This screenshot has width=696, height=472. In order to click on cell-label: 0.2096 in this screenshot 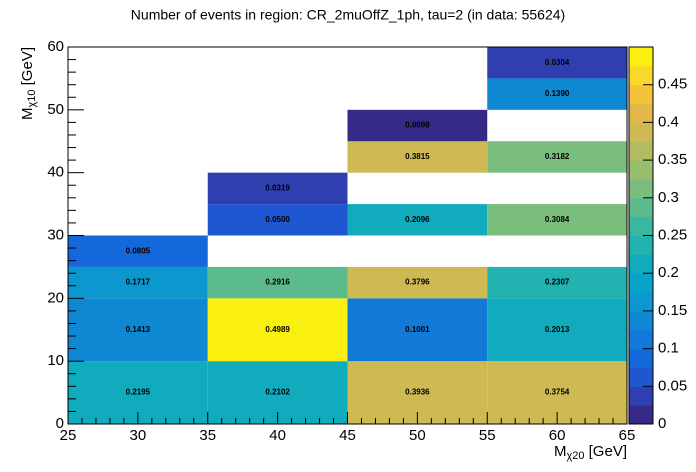, I will do `click(417, 219)`.